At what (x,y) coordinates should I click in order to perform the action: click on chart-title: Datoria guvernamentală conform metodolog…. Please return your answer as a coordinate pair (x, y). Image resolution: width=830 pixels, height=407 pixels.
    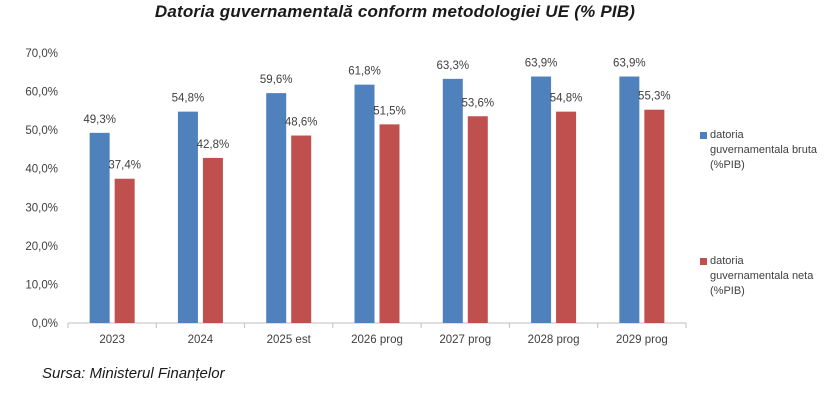
    Looking at the image, I should click on (395, 11).